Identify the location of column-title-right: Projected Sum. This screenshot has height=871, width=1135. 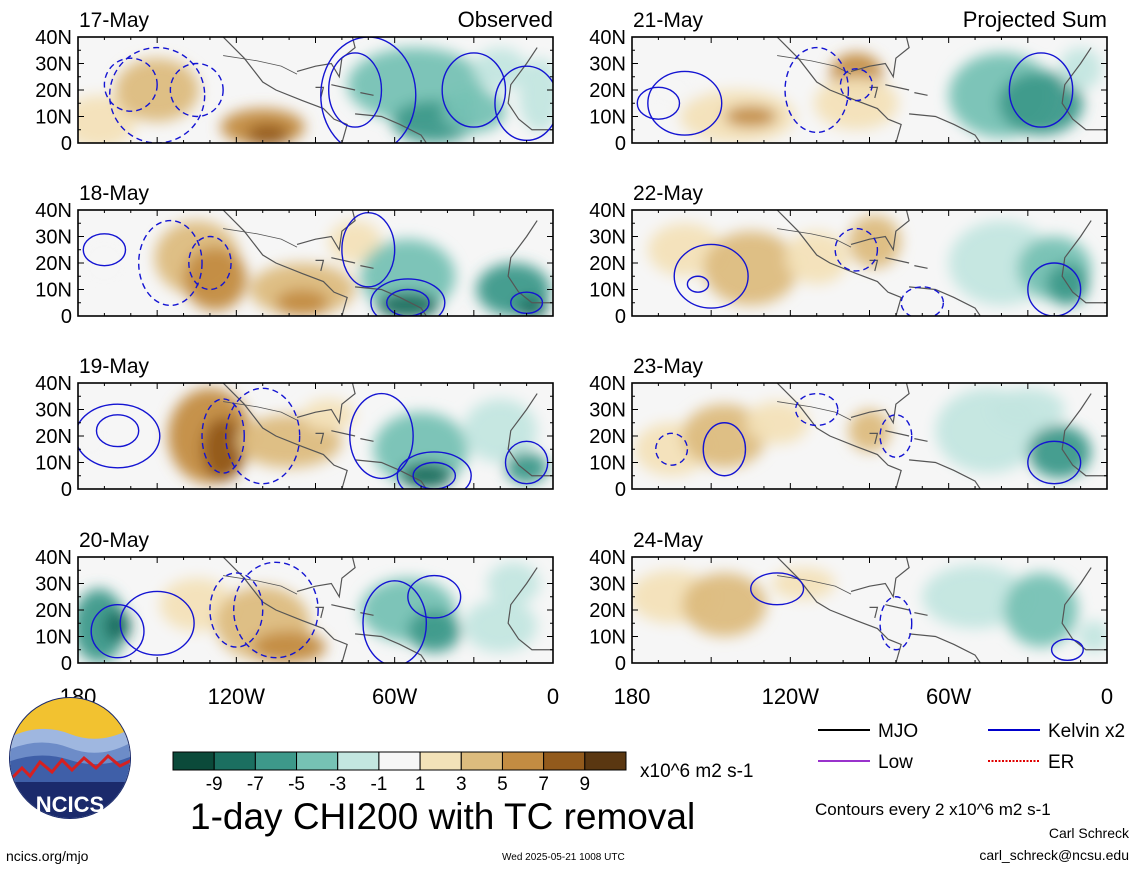
(1035, 19).